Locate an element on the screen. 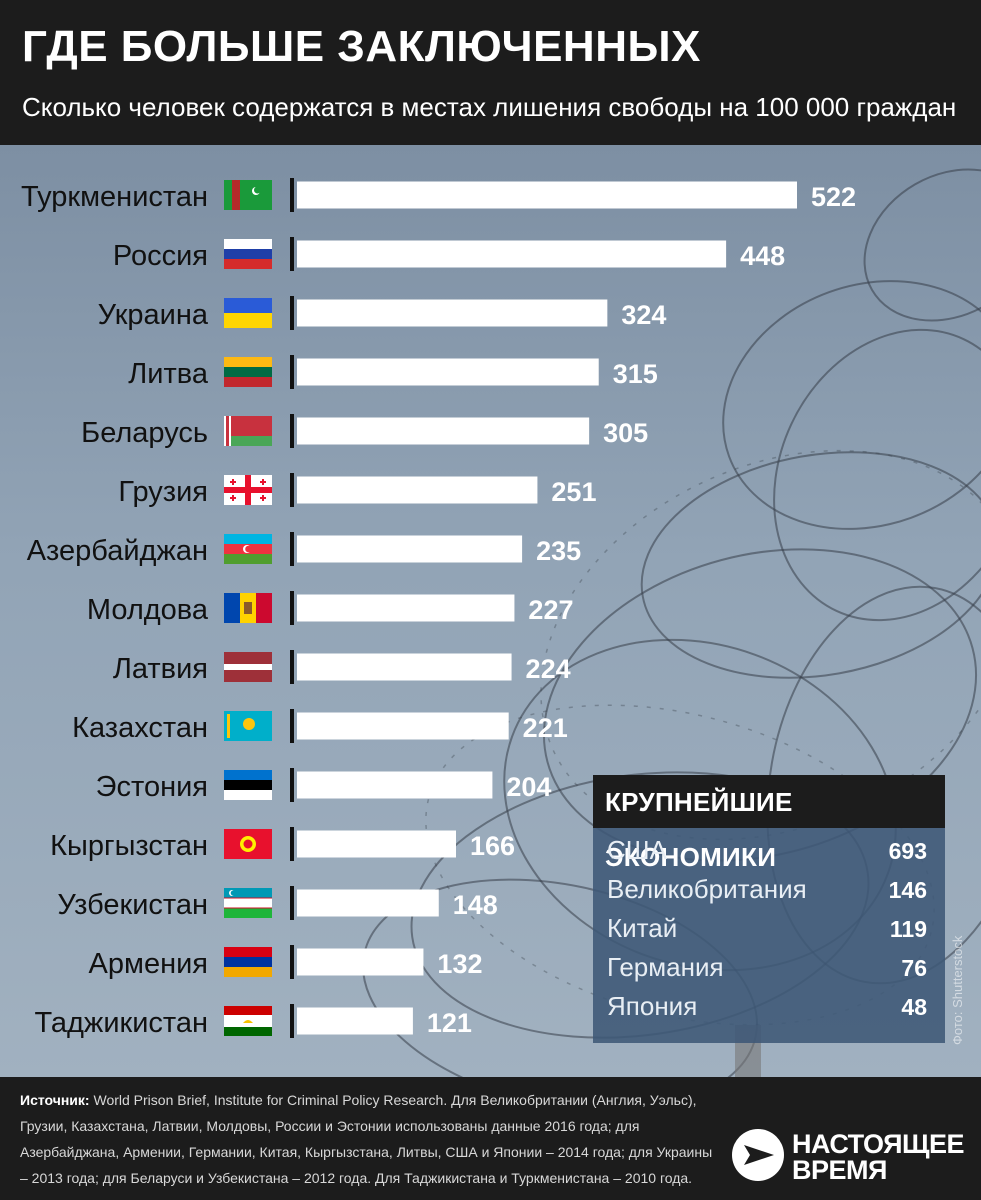 The image size is (981, 1200). source-label: Источник: is located at coordinates (55, 1100).